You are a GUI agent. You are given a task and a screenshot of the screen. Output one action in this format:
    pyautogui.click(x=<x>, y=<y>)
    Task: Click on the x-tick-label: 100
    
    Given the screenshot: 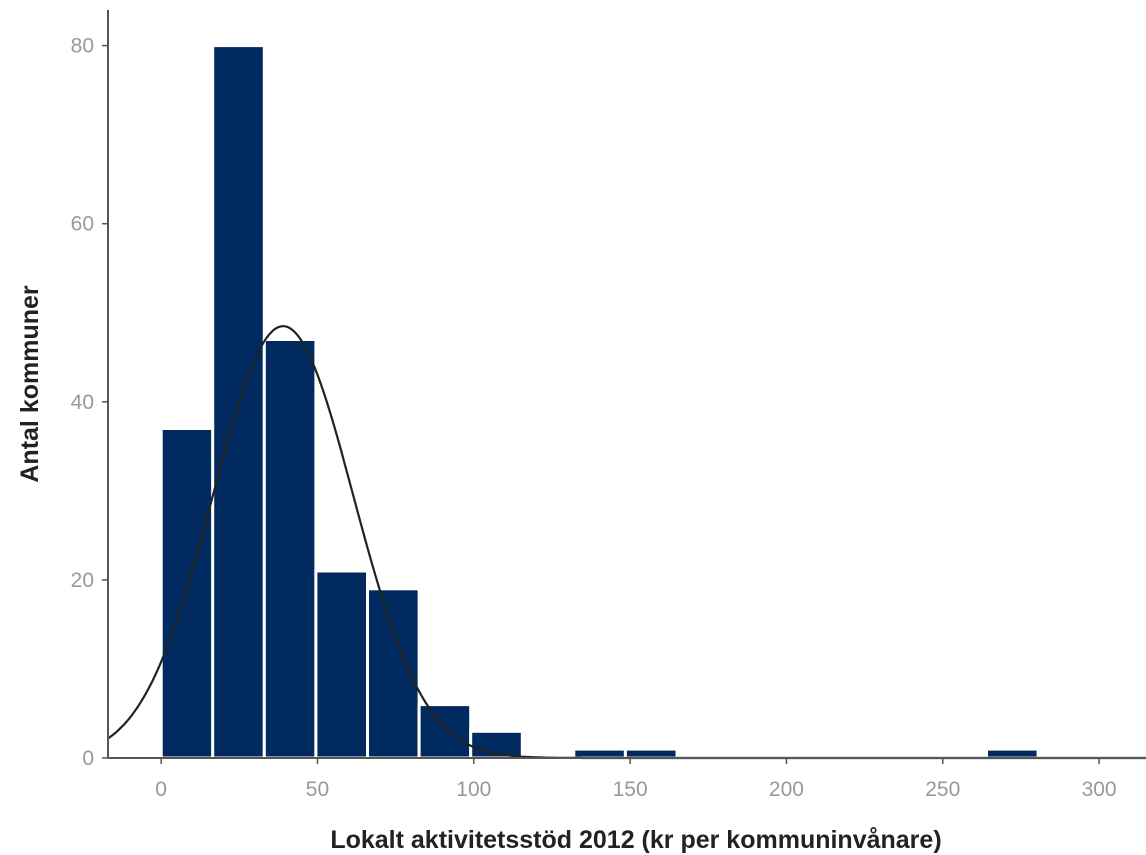 What is the action you would take?
    pyautogui.click(x=473, y=789)
    